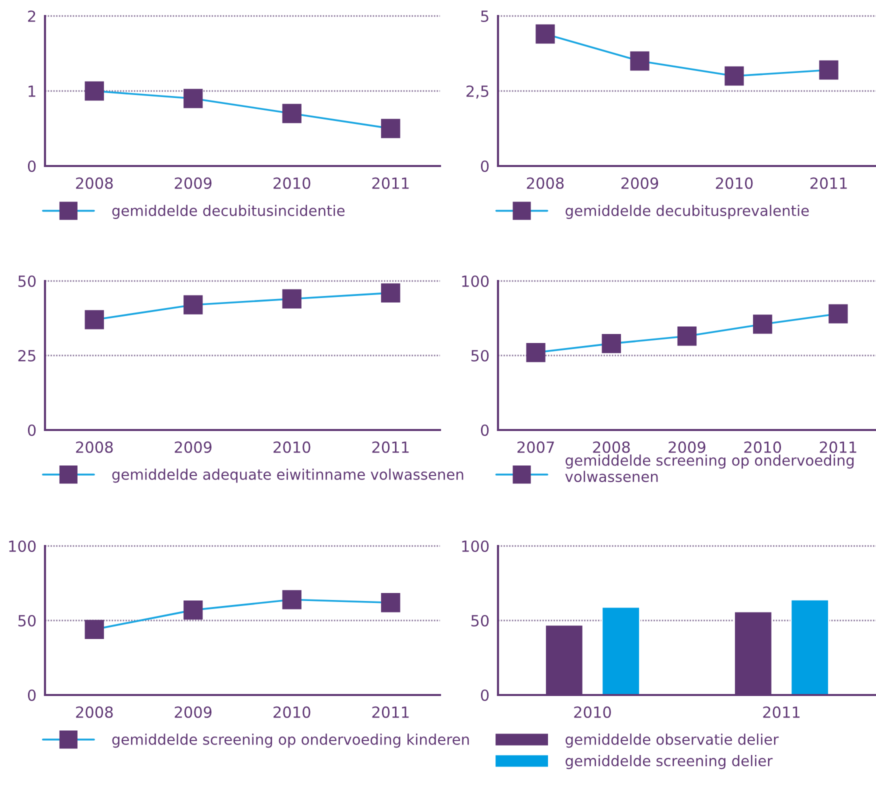  Describe the element at coordinates (687, 211) in the screenshot. I see `legend-label: gemiddelde decubitusprevalentie` at that location.